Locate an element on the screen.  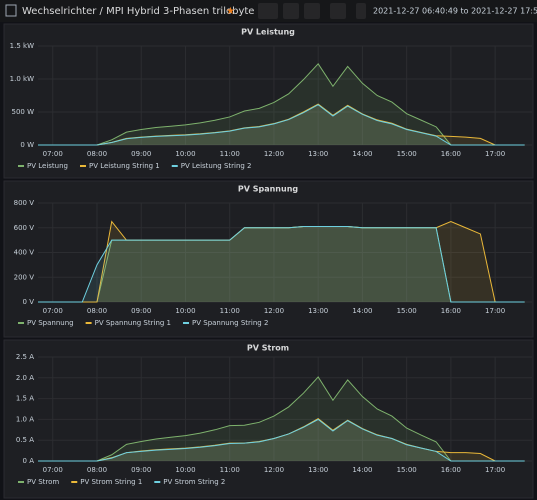
dashboard-icon is located at coordinates (11, 10).